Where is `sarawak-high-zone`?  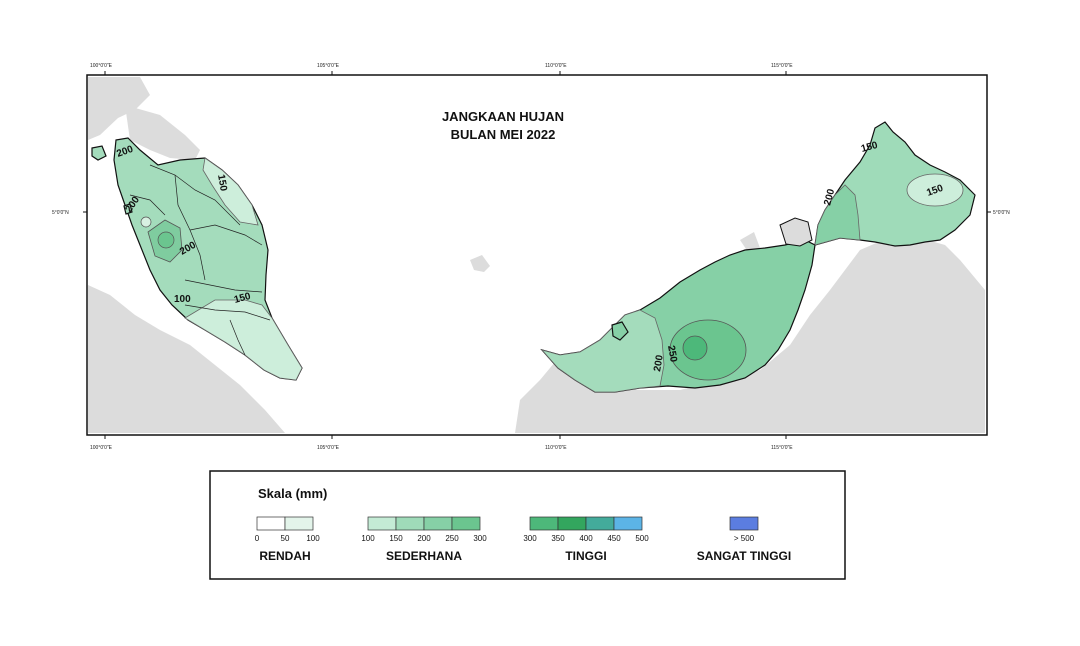
sarawak-high-zone is located at coordinates (708, 350).